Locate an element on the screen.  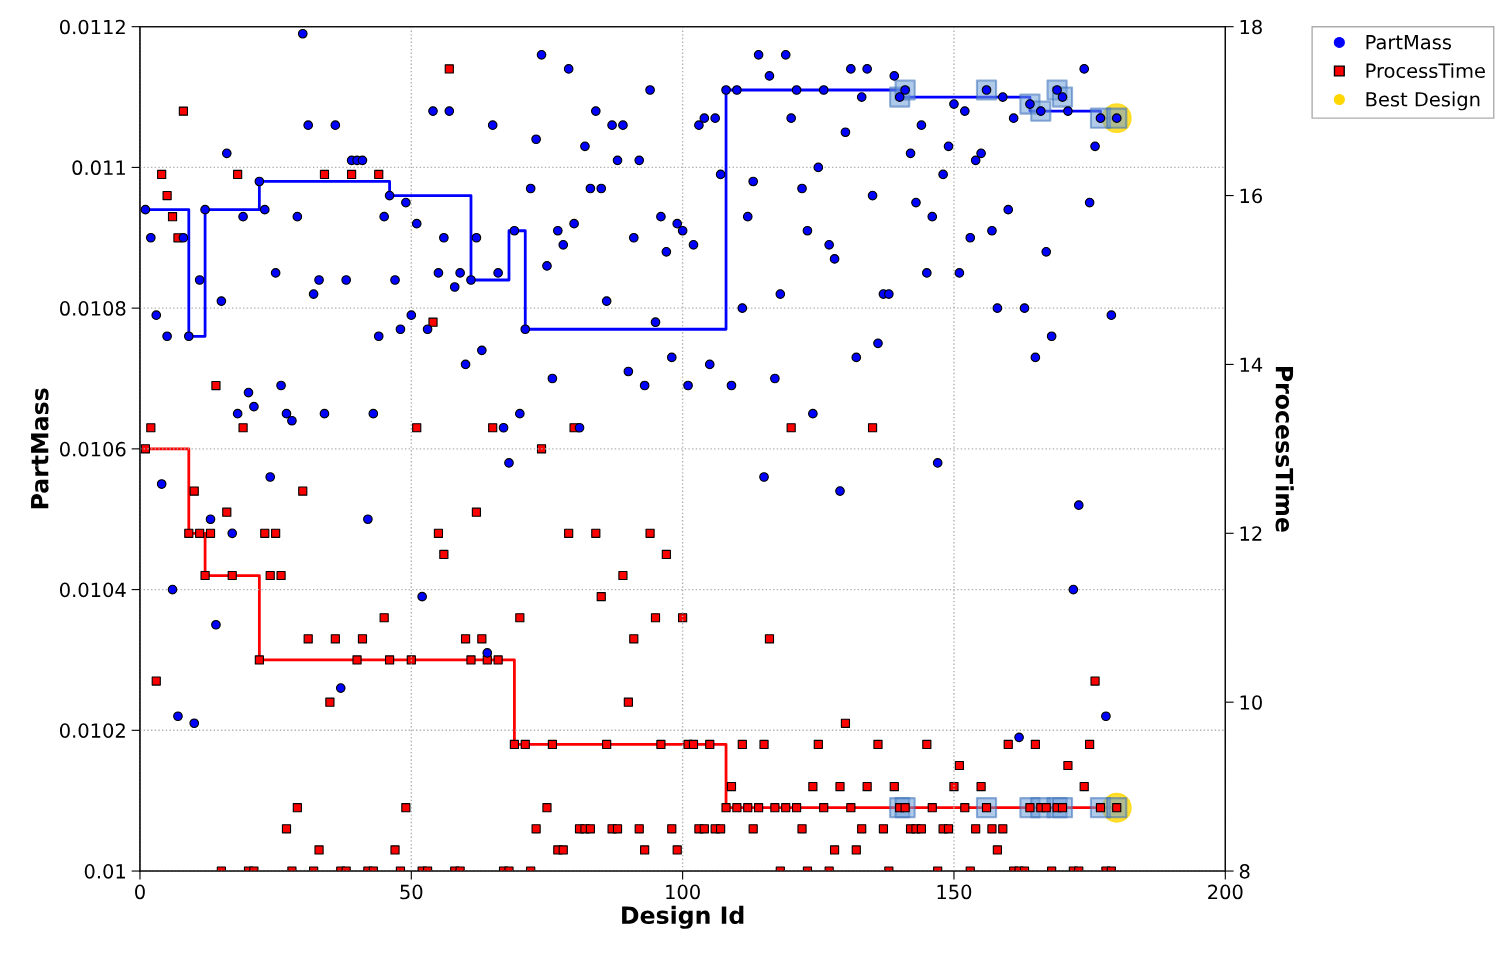
y-tick-label: 0.0104 is located at coordinates (93, 590).